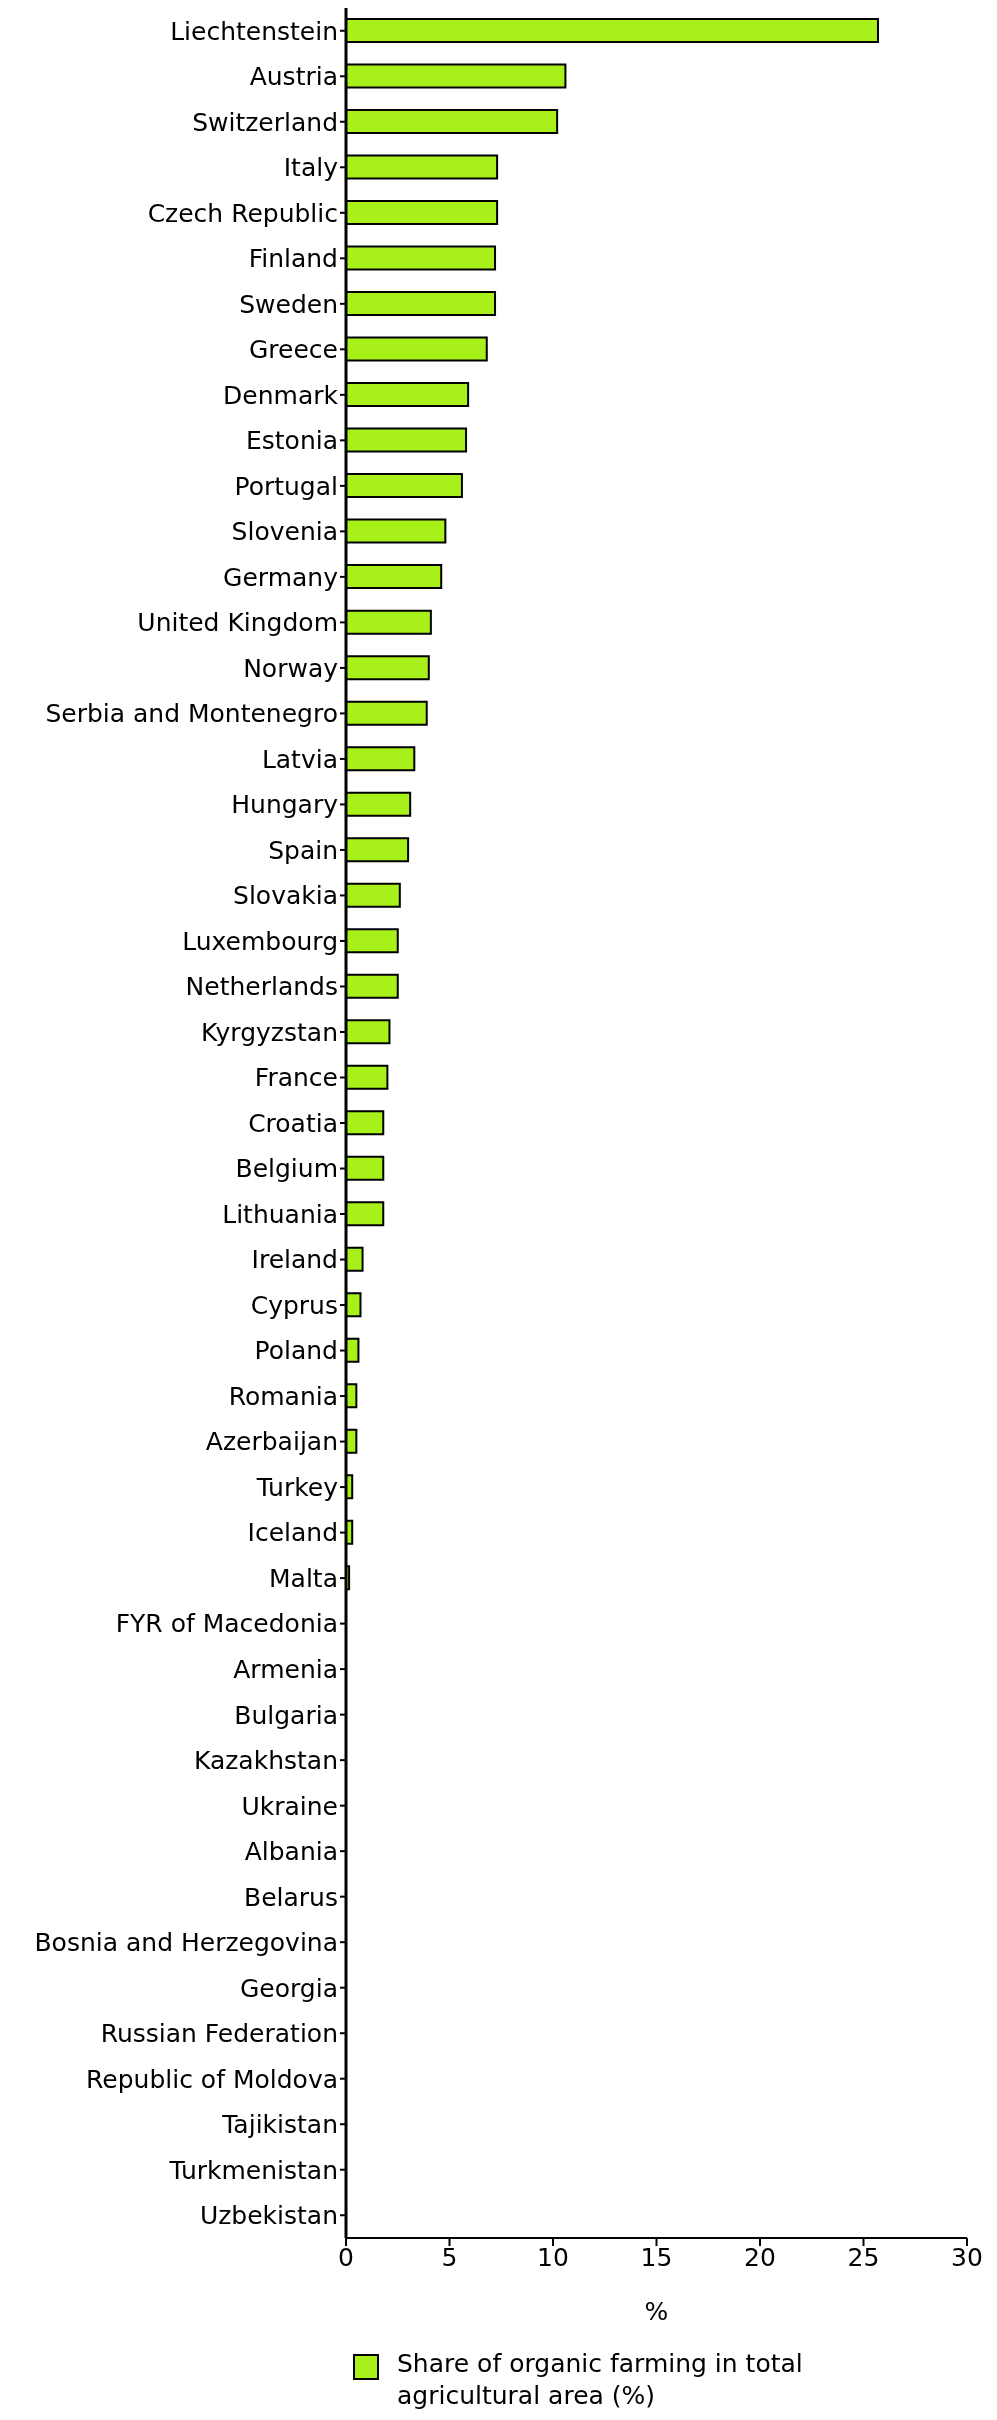  Describe the element at coordinates (285, 1669) in the screenshot. I see `y-tick-label: Armenia` at that location.